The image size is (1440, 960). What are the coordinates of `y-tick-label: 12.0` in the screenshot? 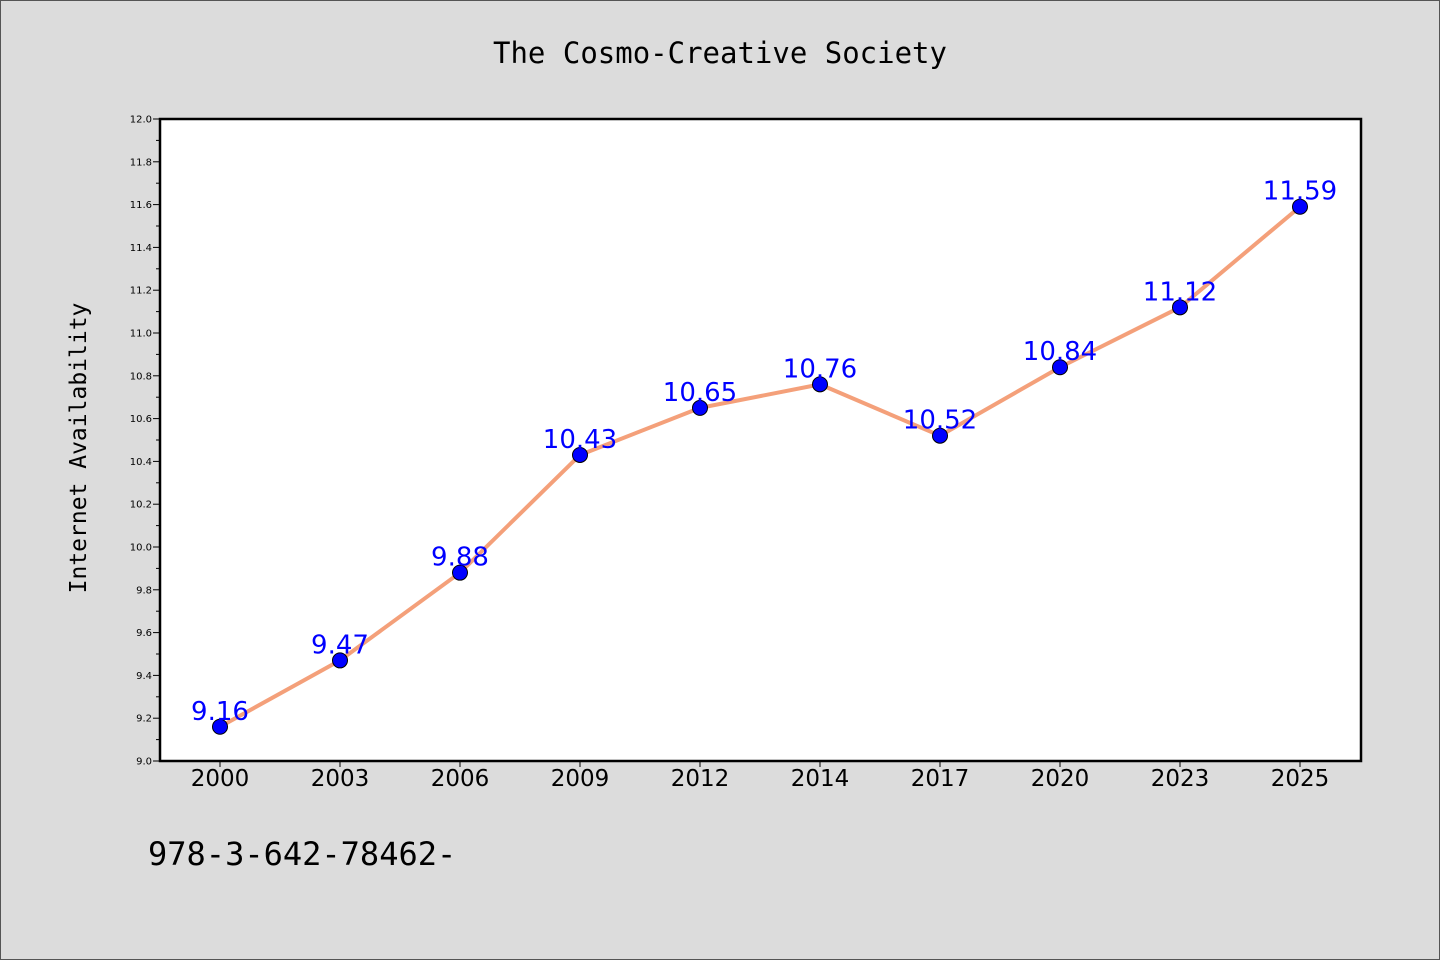 It's located at (141, 120).